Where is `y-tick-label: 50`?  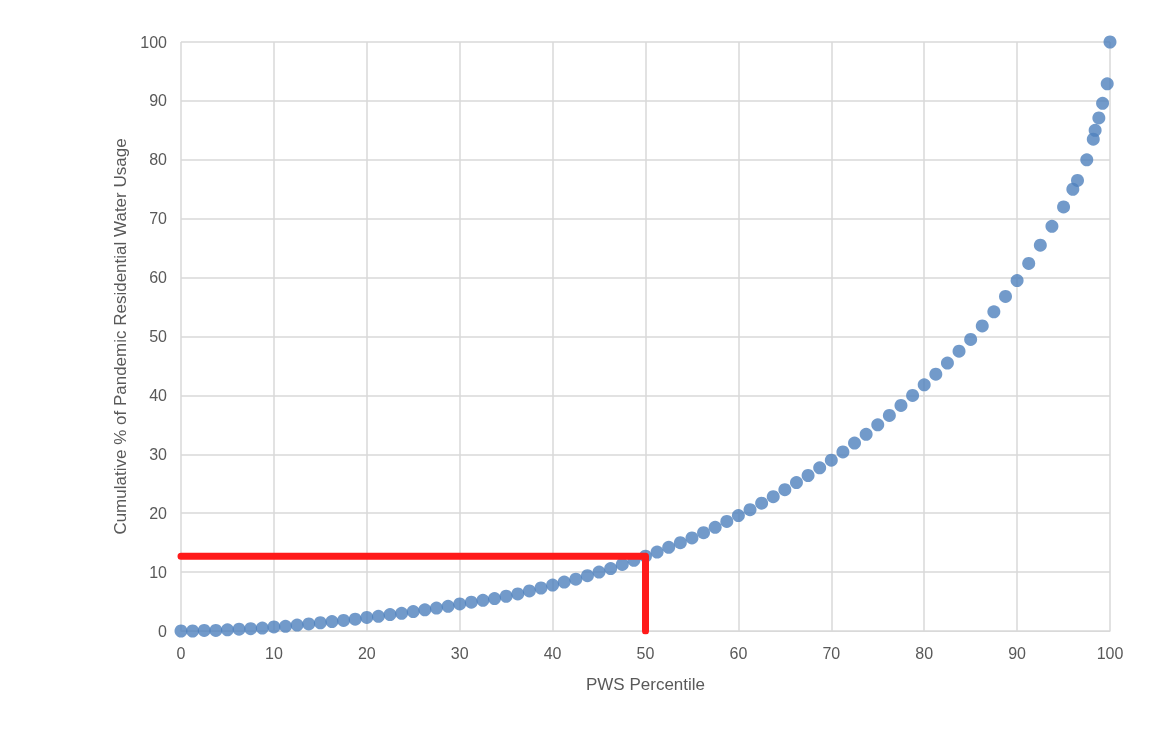
y-tick-label: 50 is located at coordinates (158, 336).